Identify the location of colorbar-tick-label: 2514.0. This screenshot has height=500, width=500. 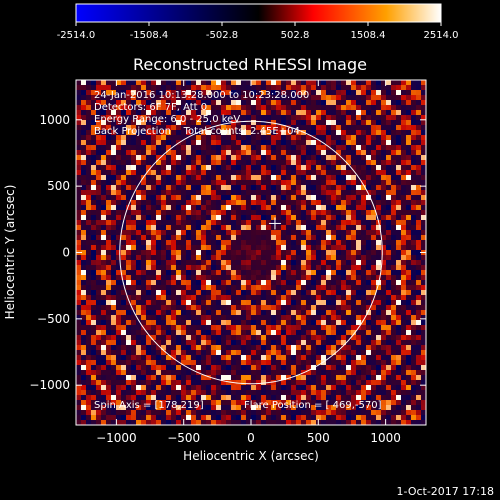
(441, 35).